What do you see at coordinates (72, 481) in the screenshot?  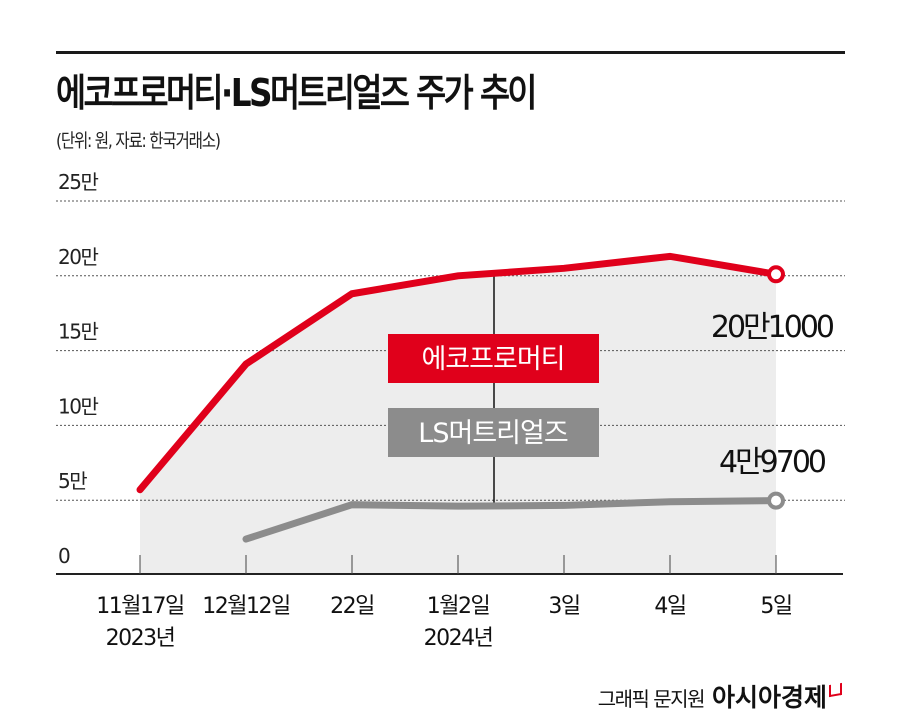 I see `y-tick-label: 5만` at bounding box center [72, 481].